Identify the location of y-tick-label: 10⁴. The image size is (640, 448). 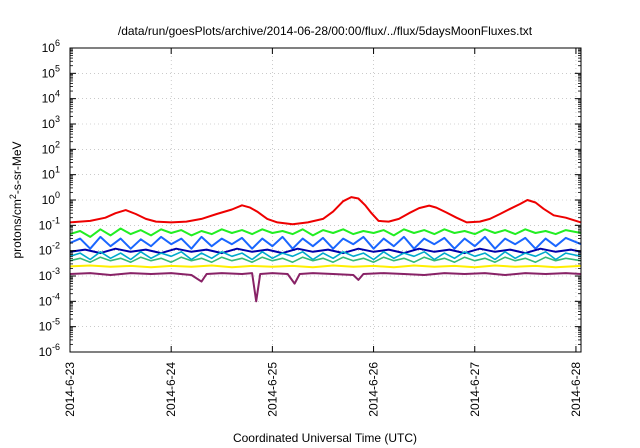
(51, 97).